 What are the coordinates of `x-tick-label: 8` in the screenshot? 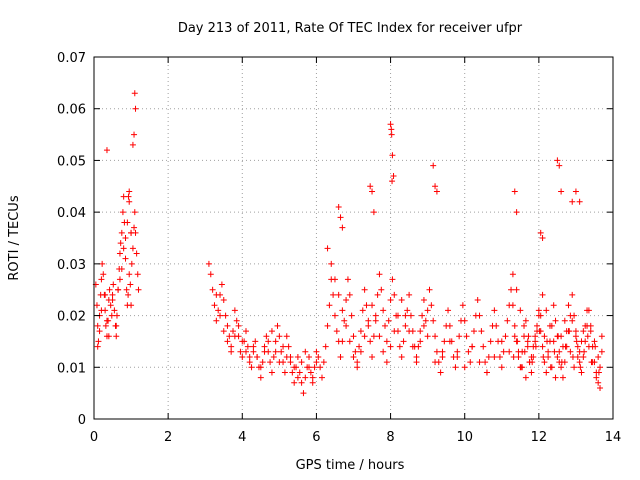 It's located at (390, 437).